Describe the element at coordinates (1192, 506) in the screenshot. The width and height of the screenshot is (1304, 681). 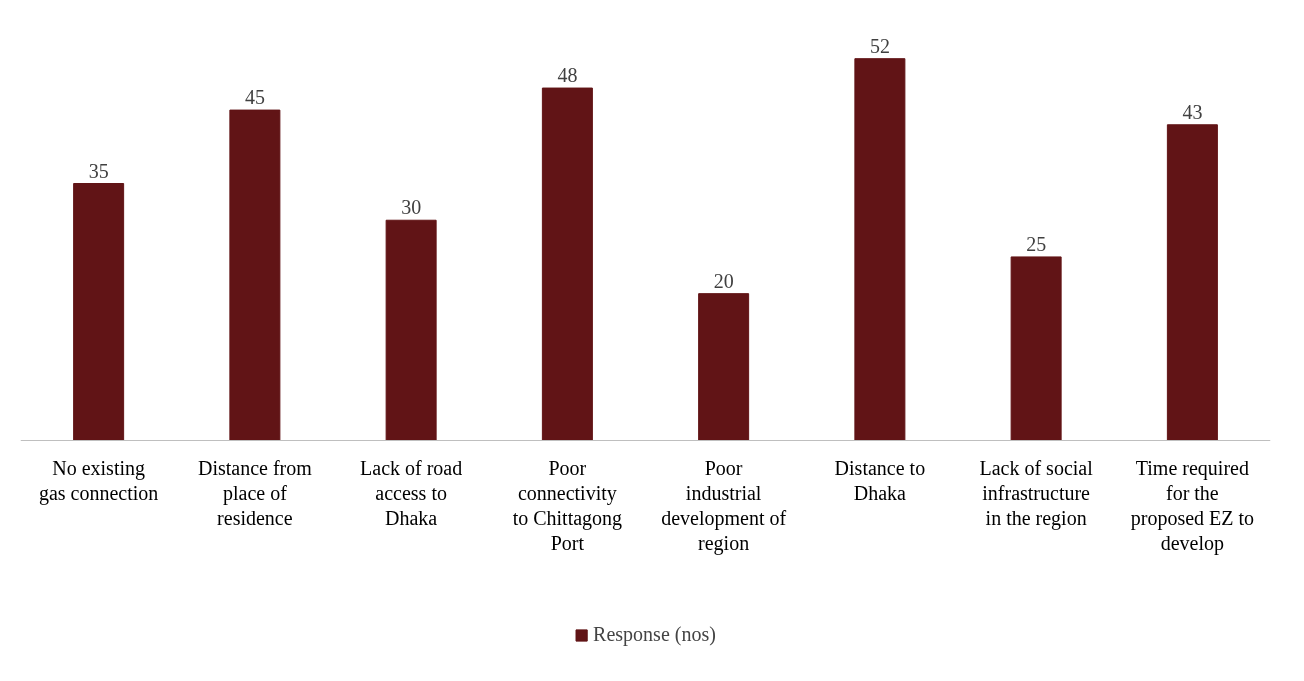
I see `x-tick-label: Time required for the proposed EZ to develop` at that location.